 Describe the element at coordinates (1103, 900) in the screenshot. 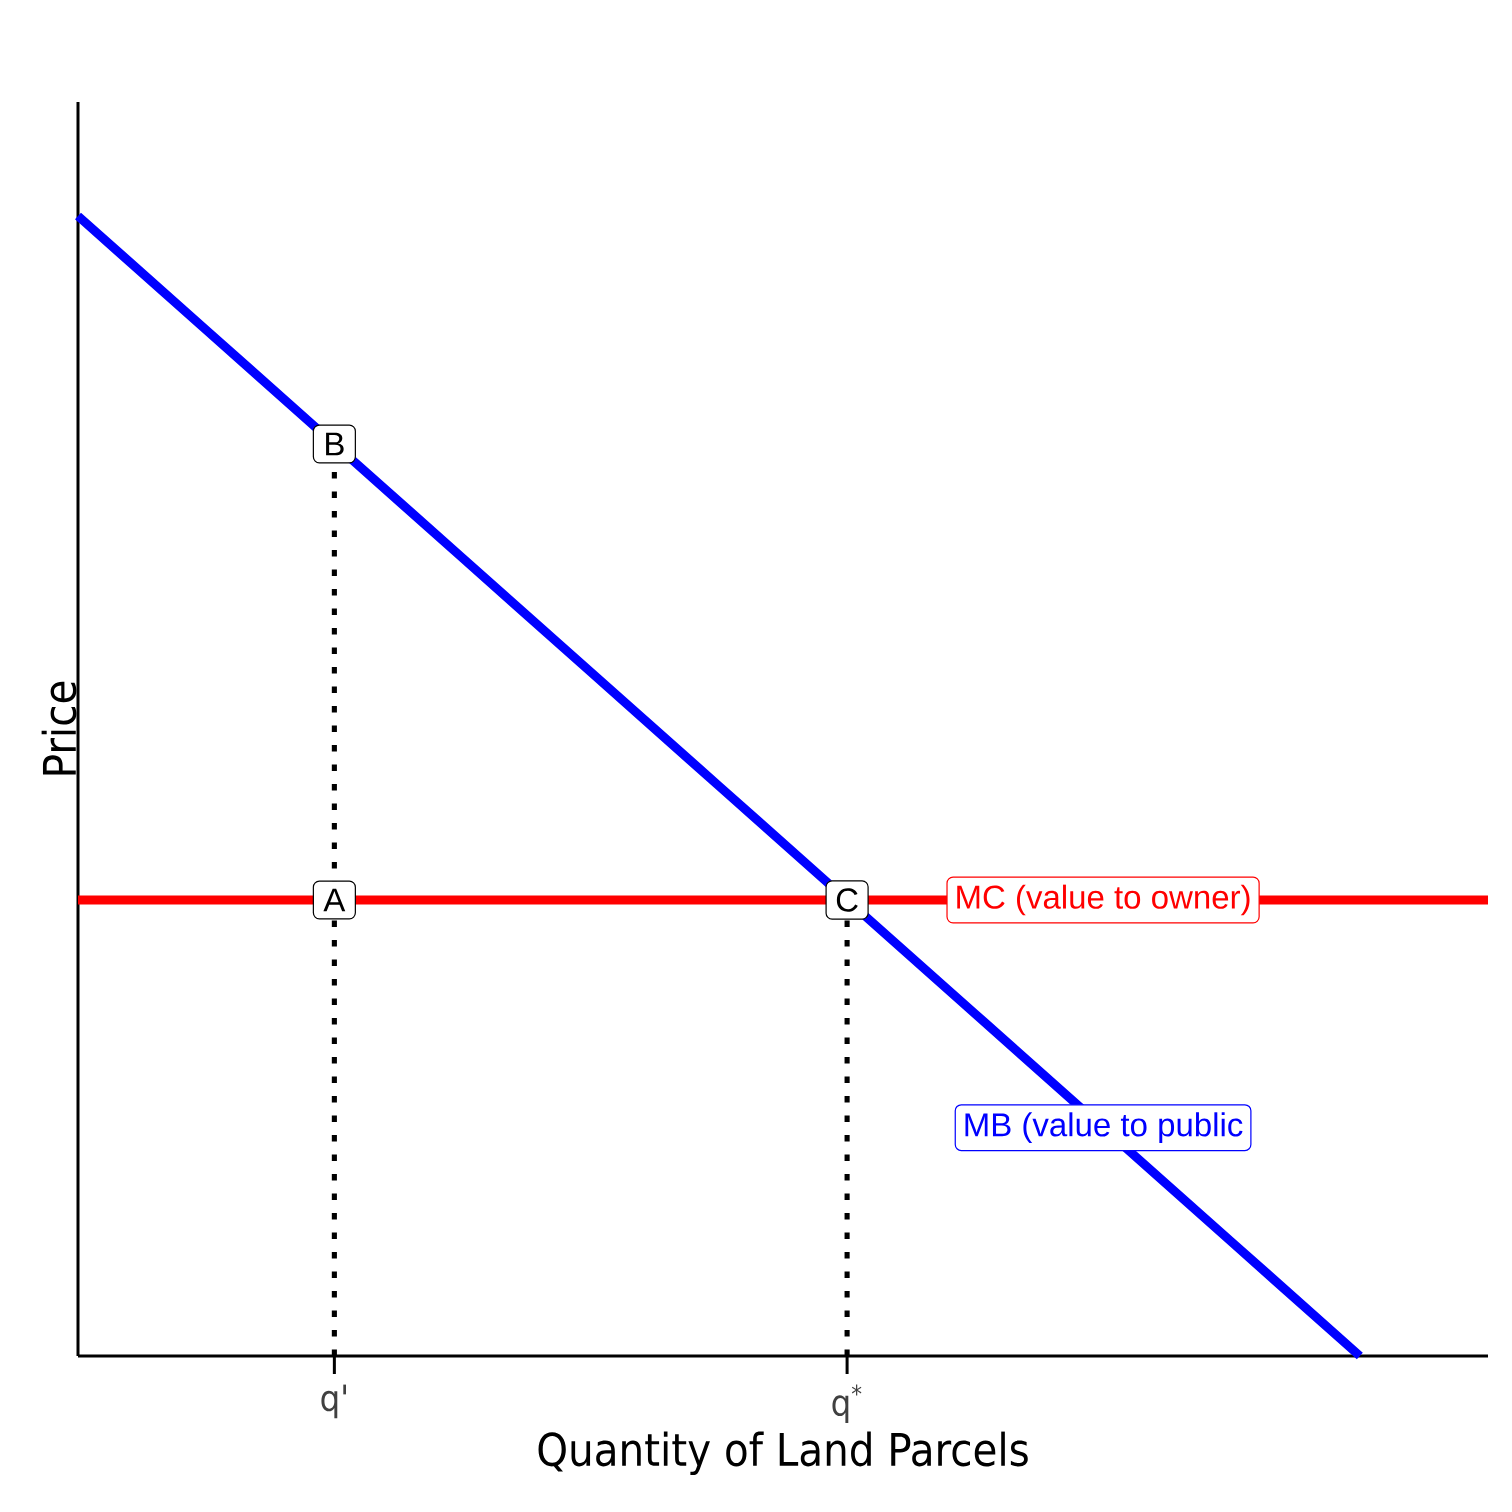

I see `ref-line-label: MC (value to owner)` at that location.